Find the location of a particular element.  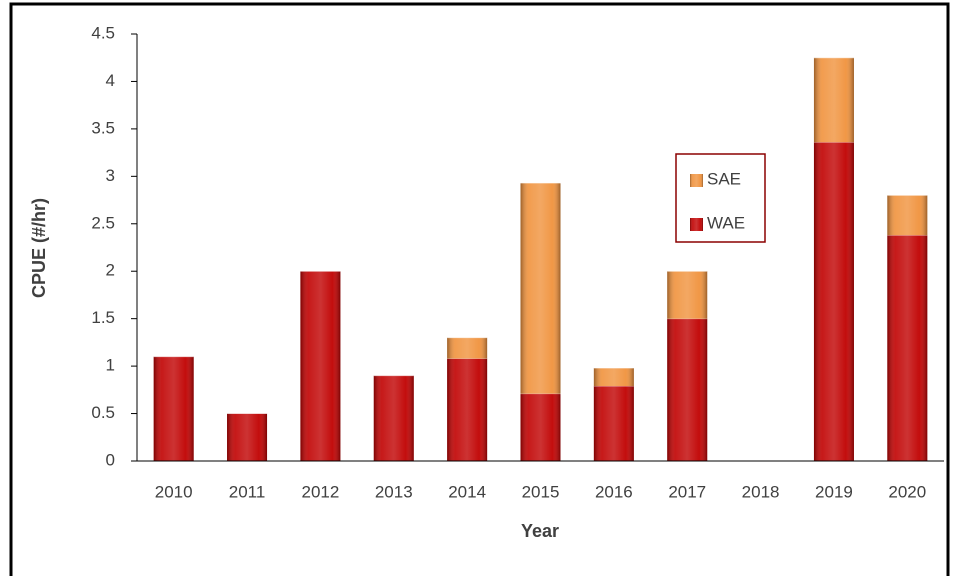

y-tick-label: 2.5 is located at coordinates (103, 222).